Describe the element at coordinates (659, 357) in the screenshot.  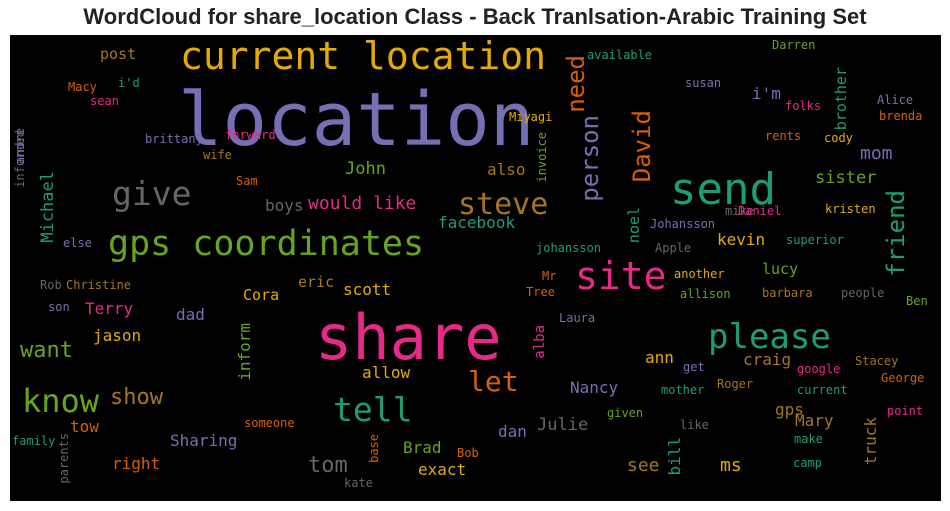
I see `word-ann: ann` at that location.